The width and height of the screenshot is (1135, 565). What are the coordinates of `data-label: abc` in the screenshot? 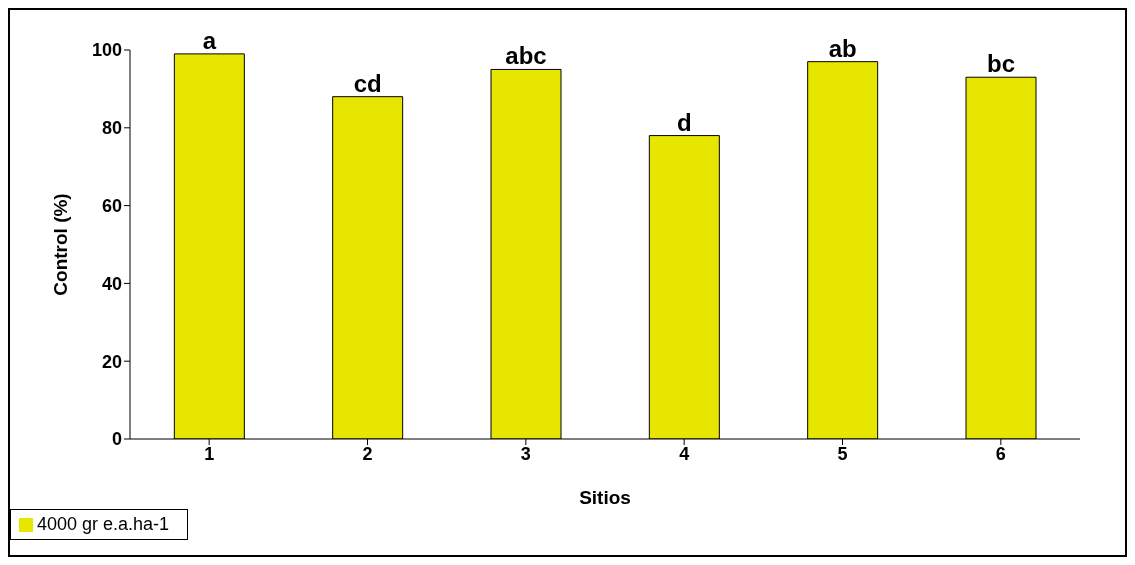 It's located at (526, 56).